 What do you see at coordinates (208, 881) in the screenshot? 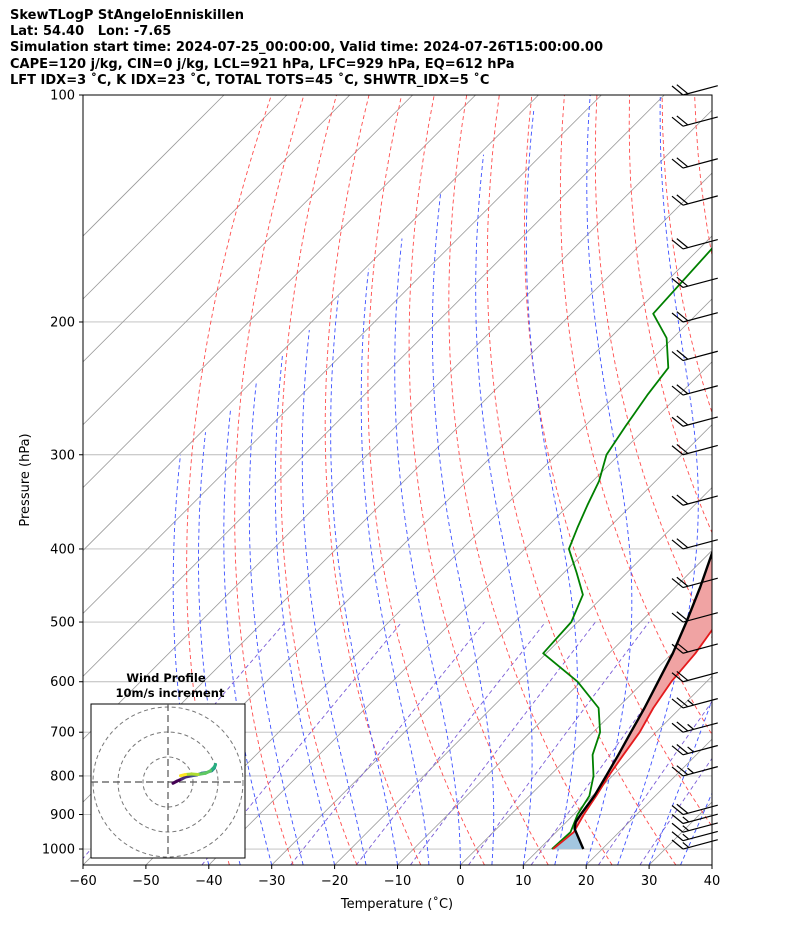
I see `x-tick-label: −40` at bounding box center [208, 881].